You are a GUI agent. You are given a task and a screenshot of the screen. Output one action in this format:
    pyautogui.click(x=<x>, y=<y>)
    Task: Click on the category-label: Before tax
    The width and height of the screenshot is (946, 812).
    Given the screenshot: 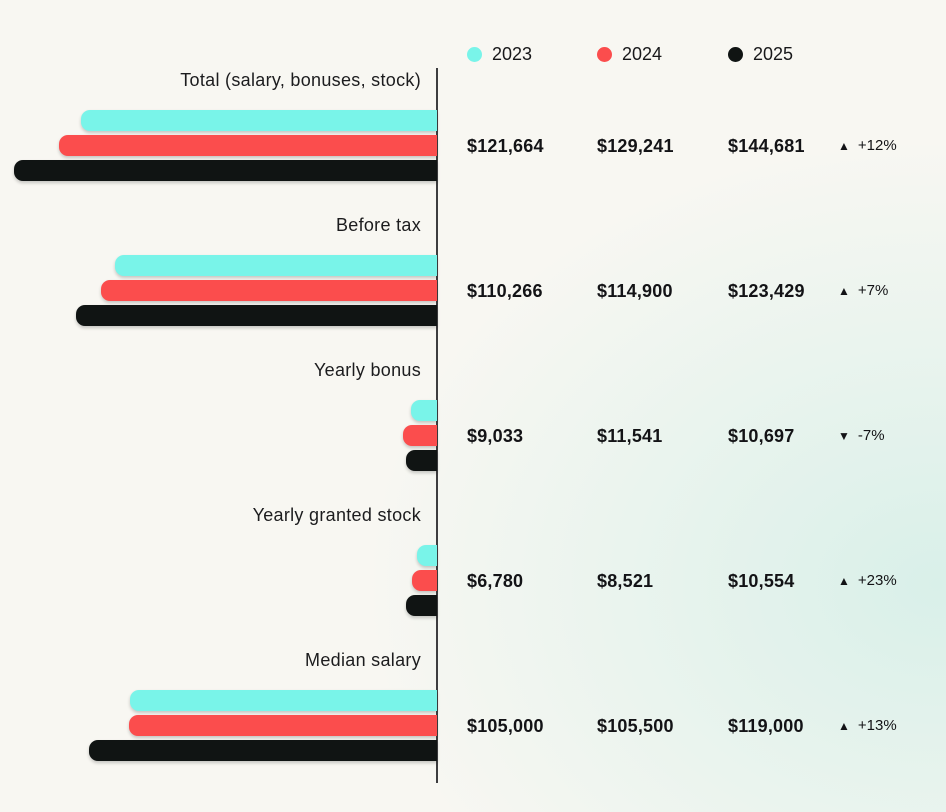 What is the action you would take?
    pyautogui.click(x=378, y=225)
    